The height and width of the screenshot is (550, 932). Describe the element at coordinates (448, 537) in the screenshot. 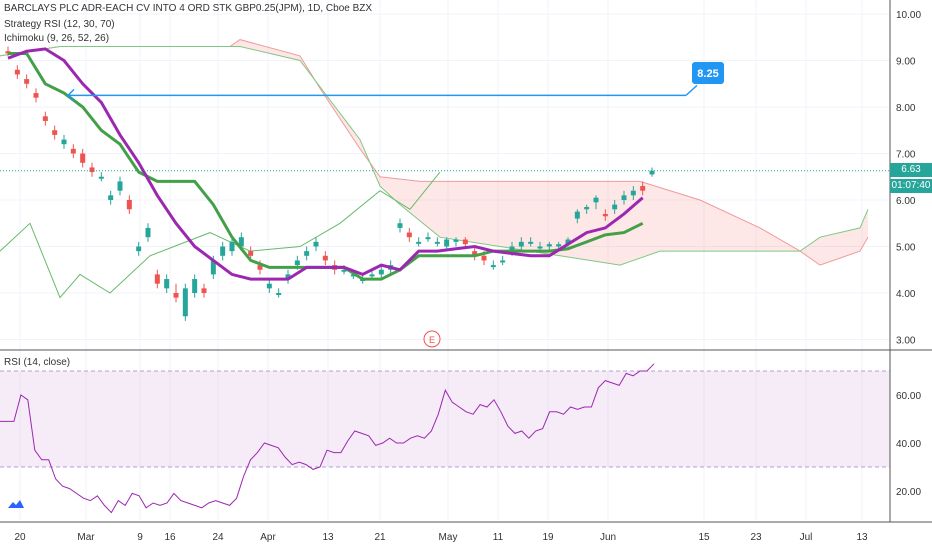

I see `time-tick-label: May` at that location.